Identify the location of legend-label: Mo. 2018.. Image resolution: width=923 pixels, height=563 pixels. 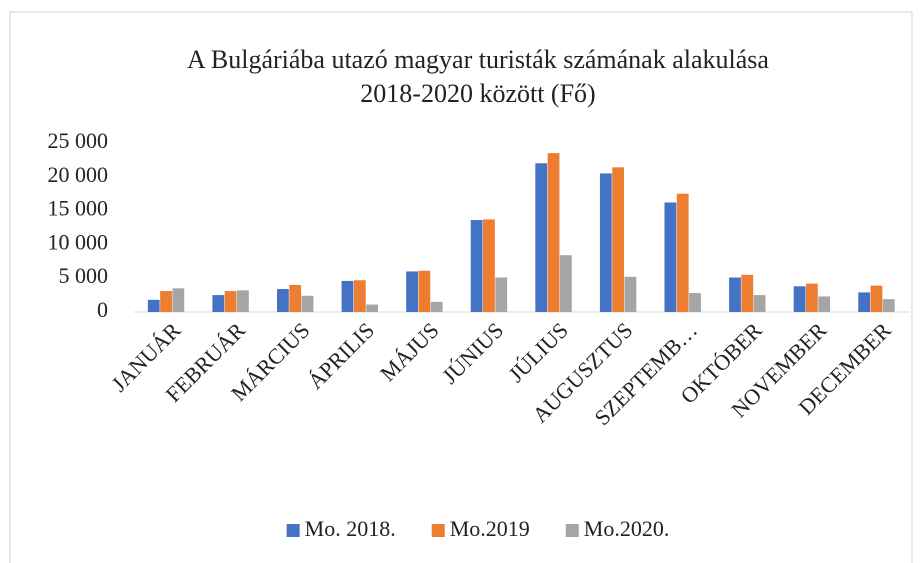
(350, 528).